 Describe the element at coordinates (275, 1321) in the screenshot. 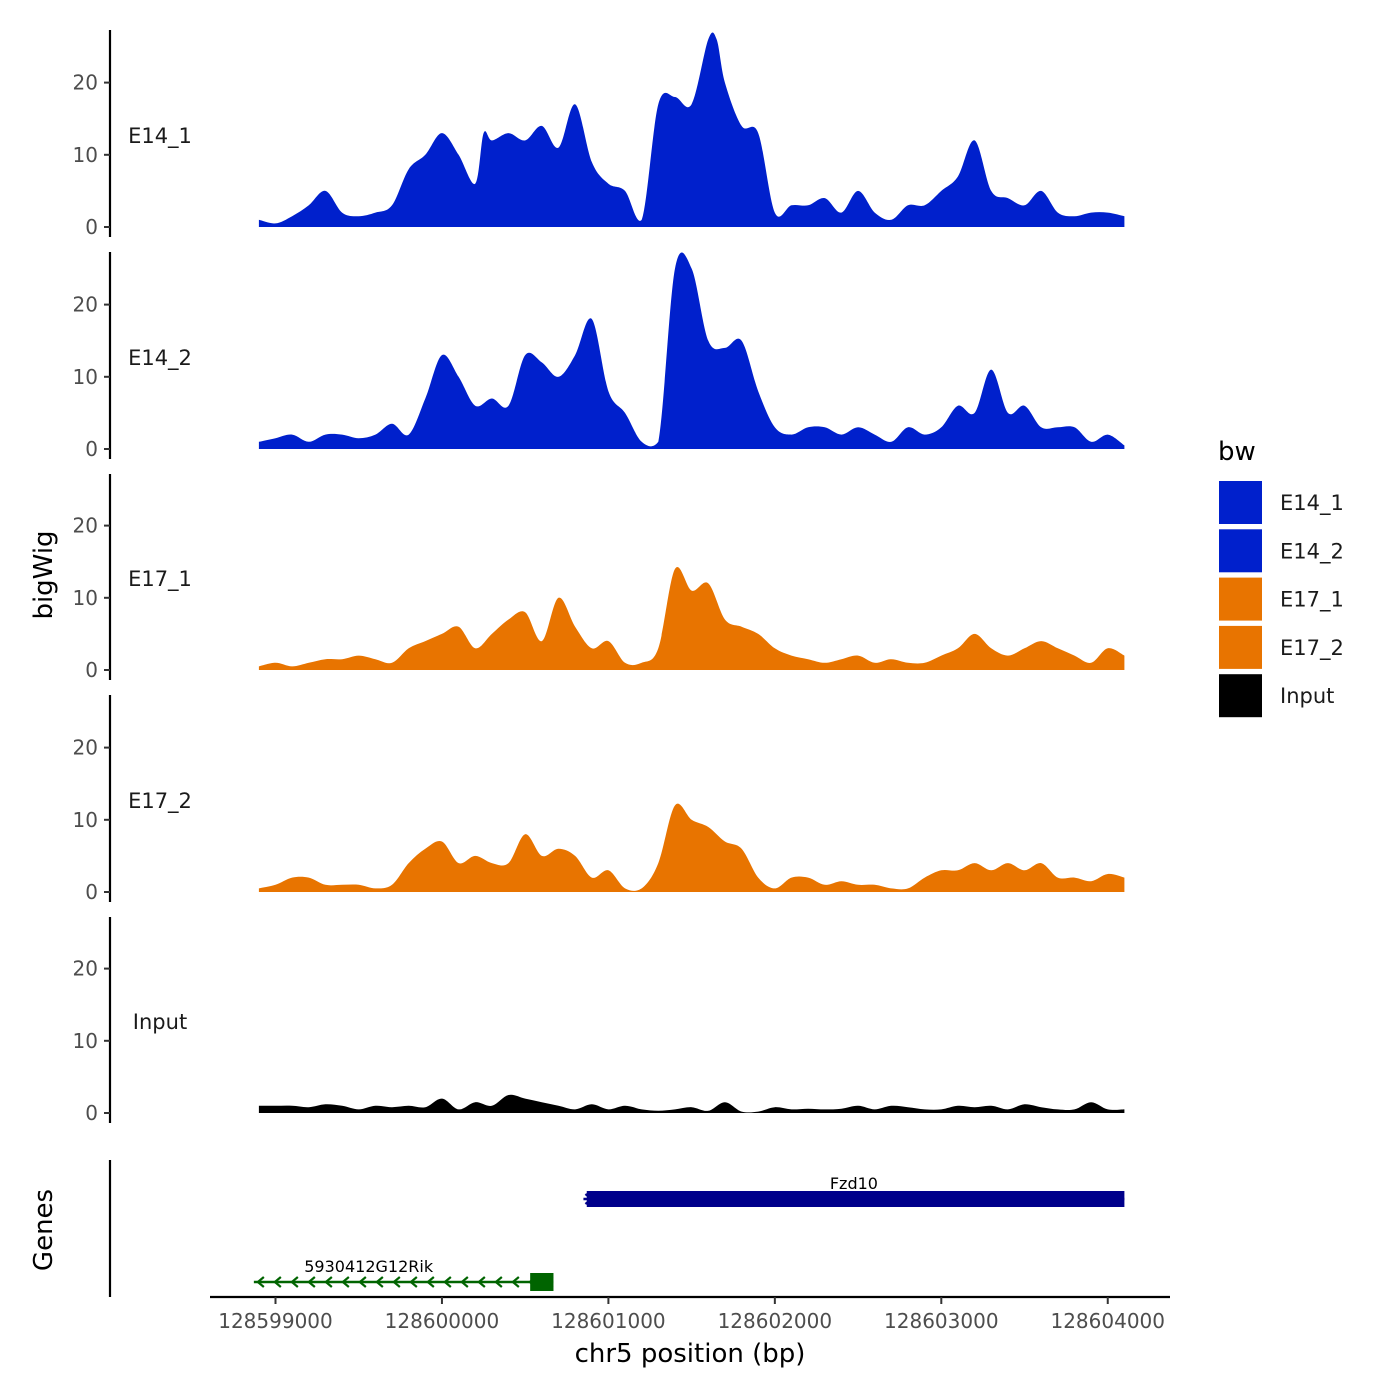

I see `x-tick-label: 128599000` at that location.